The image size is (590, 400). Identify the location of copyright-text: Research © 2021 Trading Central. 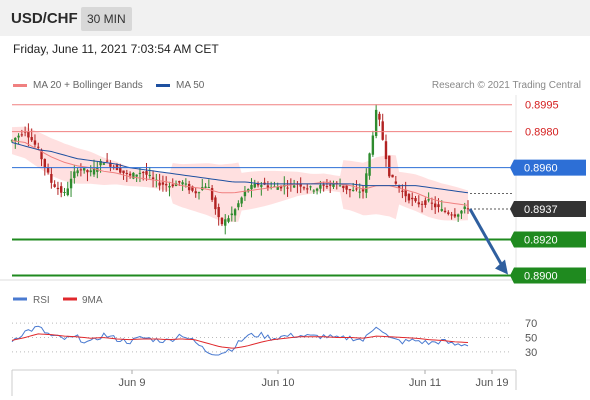
(506, 85).